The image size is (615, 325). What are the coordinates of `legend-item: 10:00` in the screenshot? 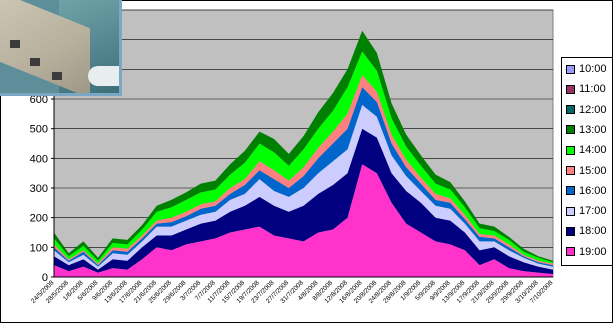 It's located at (586, 69).